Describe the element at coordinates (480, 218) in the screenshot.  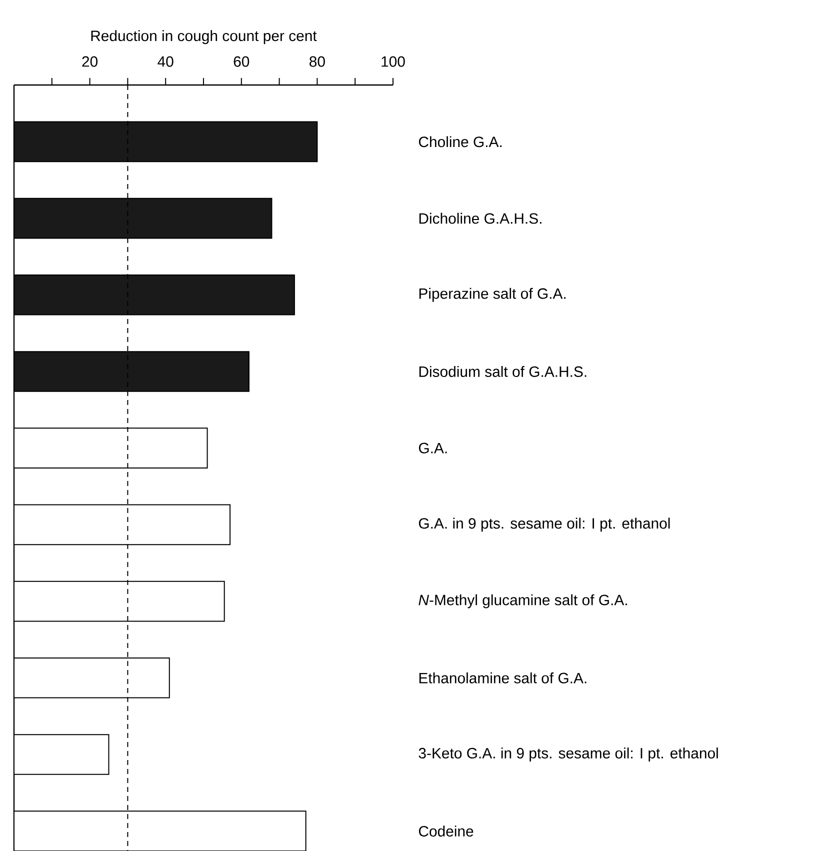
I see `y-tick-label: Dicholine G.A.H.S.` at that location.